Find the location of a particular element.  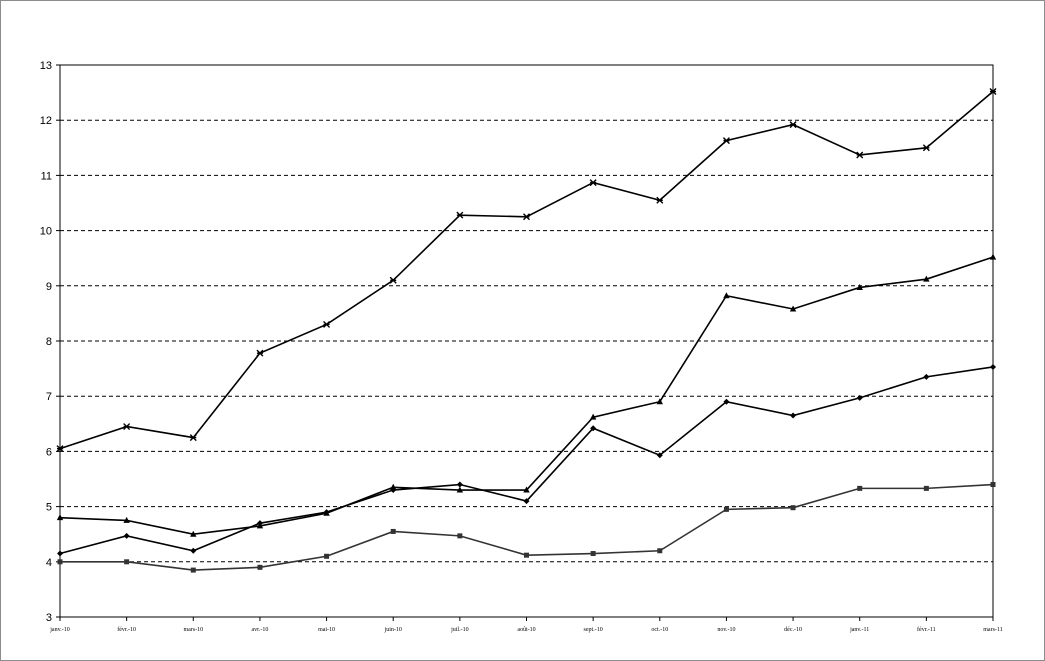

x-tick-label: janv.-10 is located at coordinates (59, 630).